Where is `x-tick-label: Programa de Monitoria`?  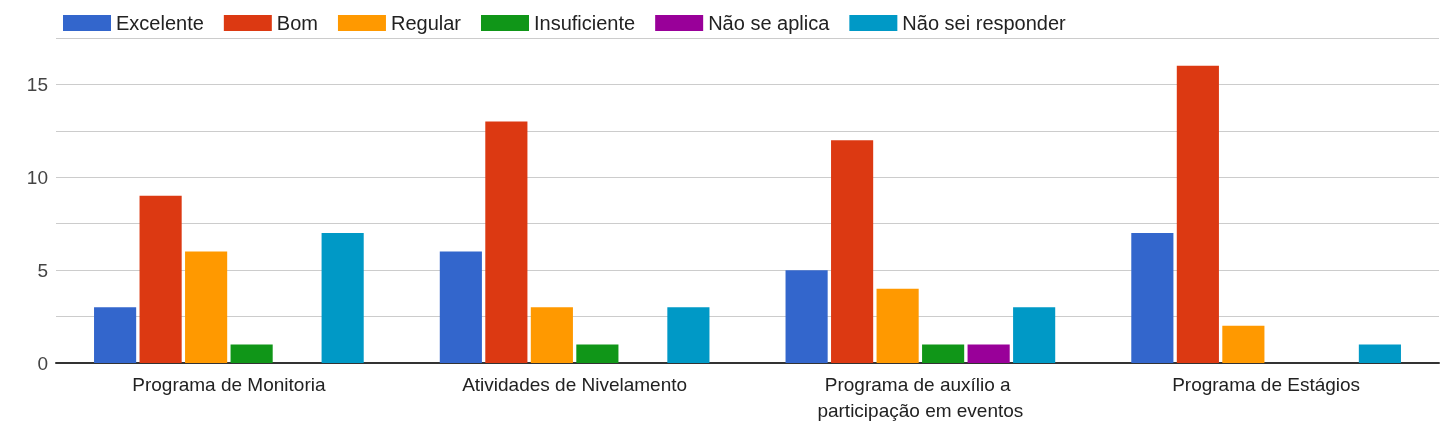 x-tick-label: Programa de Monitoria is located at coordinates (229, 384).